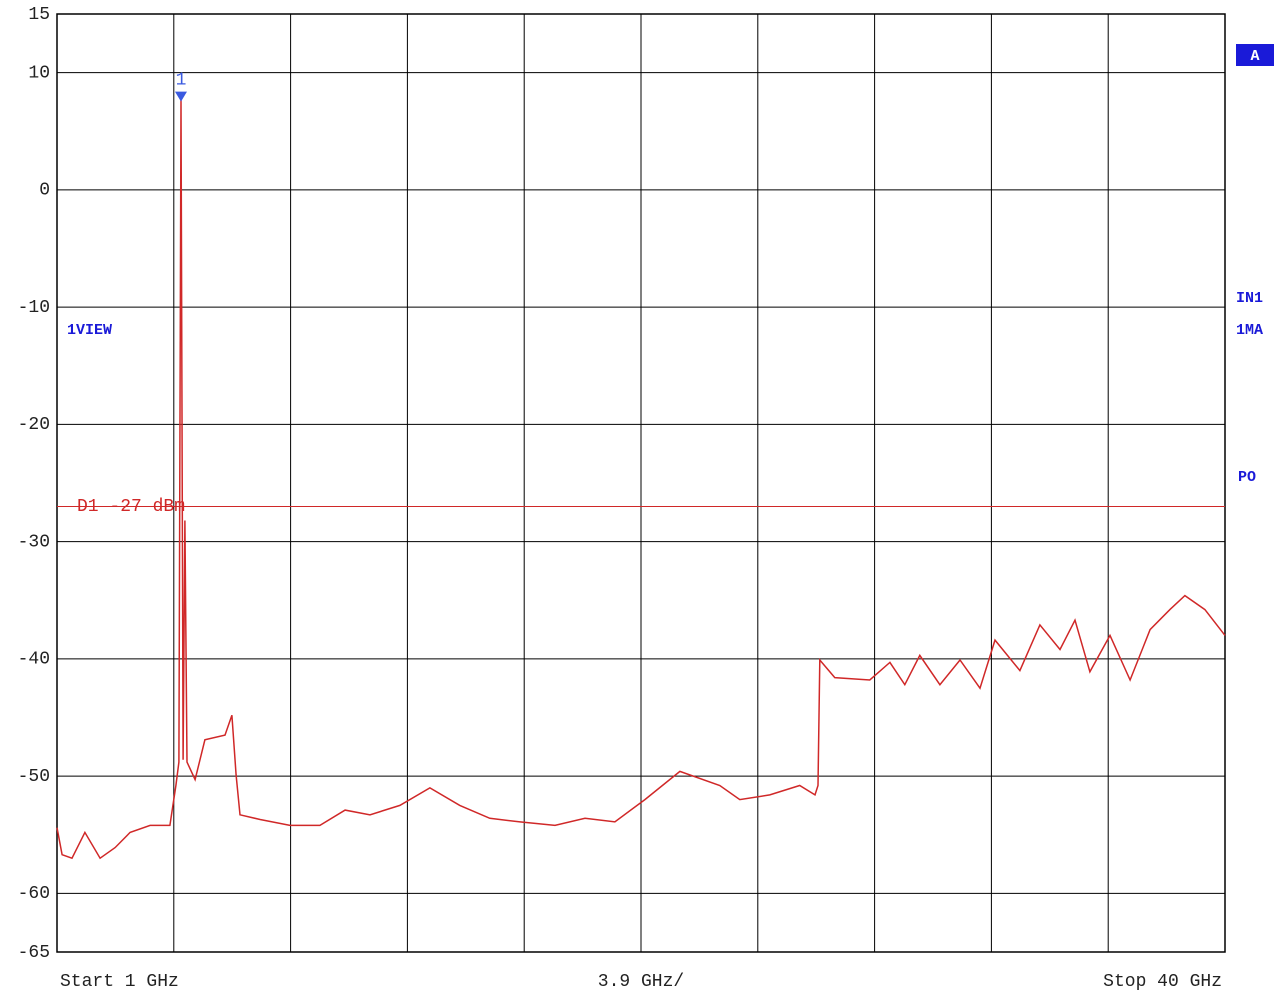 The height and width of the screenshot is (995, 1283). What do you see at coordinates (39, 73) in the screenshot?
I see `y-tick-label: 10` at bounding box center [39, 73].